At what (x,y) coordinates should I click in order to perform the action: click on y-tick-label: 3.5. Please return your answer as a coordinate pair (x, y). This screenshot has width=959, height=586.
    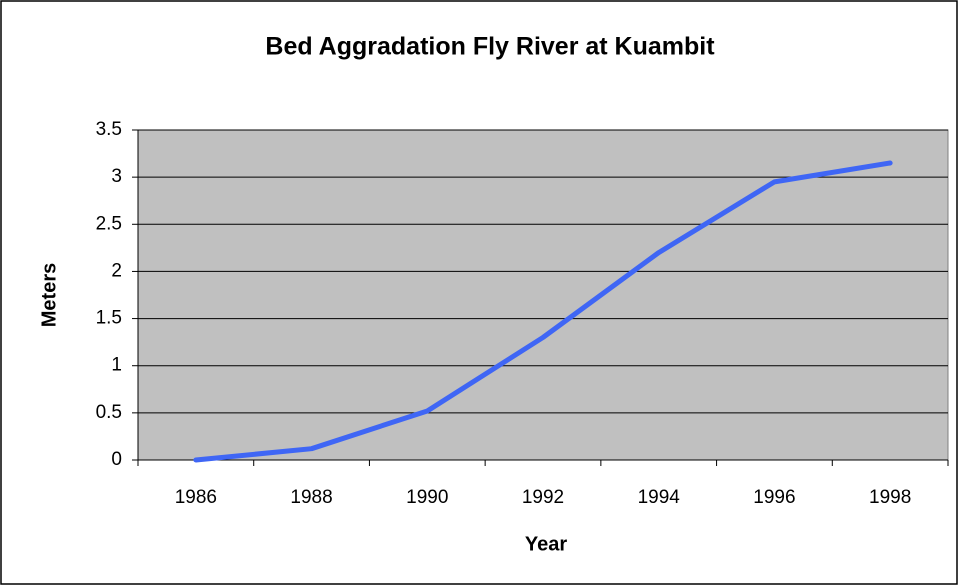
    Looking at the image, I should click on (109, 129).